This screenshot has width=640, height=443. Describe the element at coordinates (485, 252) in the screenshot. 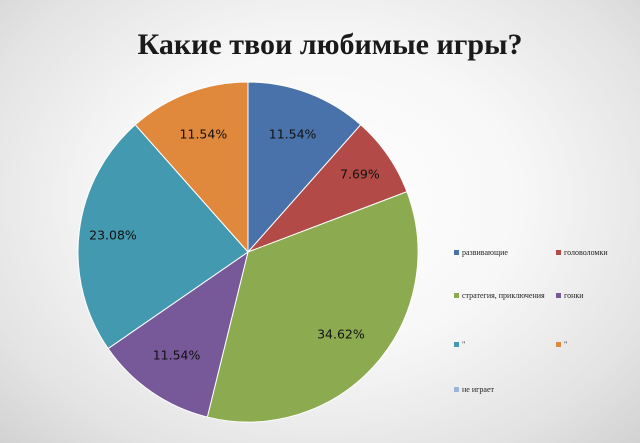

I see `legend-label-0: развивающие` at that location.